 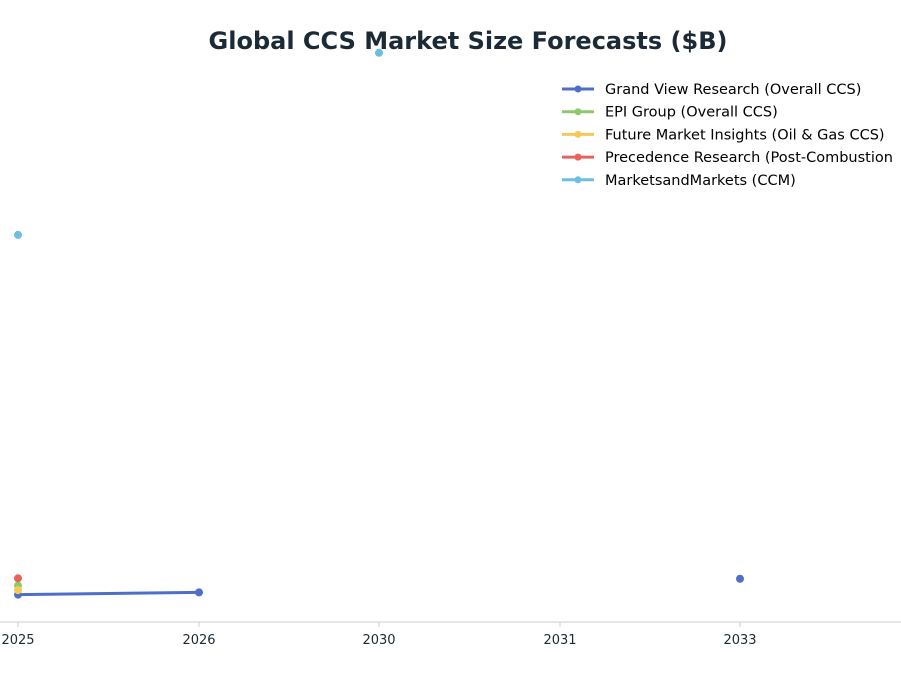 What do you see at coordinates (733, 90) in the screenshot?
I see `legend-label-grand-view-research-overall-ccs: Grand View Research (Overall CCS)` at bounding box center [733, 90].